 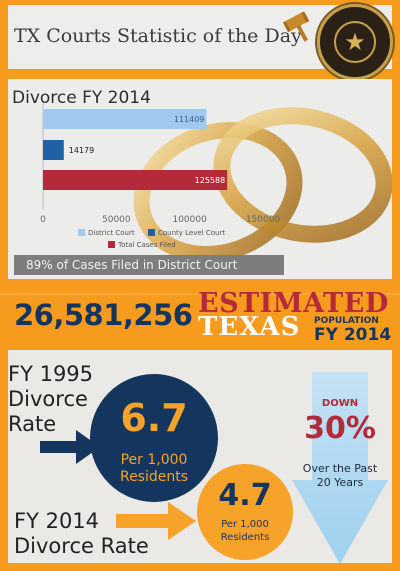 What do you see at coordinates (189, 220) in the screenshot?
I see `x-tick-label: 100000` at bounding box center [189, 220].